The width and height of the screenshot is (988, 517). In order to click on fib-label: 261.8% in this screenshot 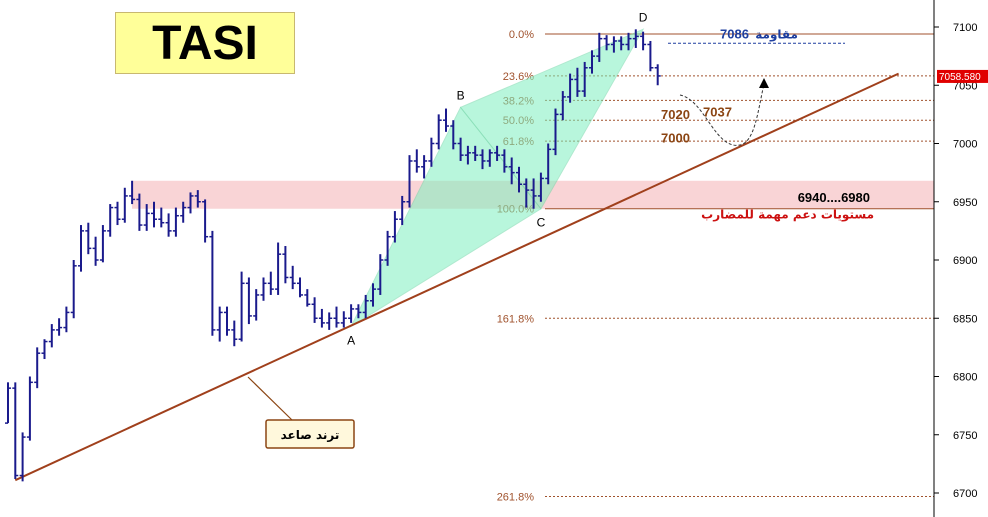, I will do `click(516, 497)`.